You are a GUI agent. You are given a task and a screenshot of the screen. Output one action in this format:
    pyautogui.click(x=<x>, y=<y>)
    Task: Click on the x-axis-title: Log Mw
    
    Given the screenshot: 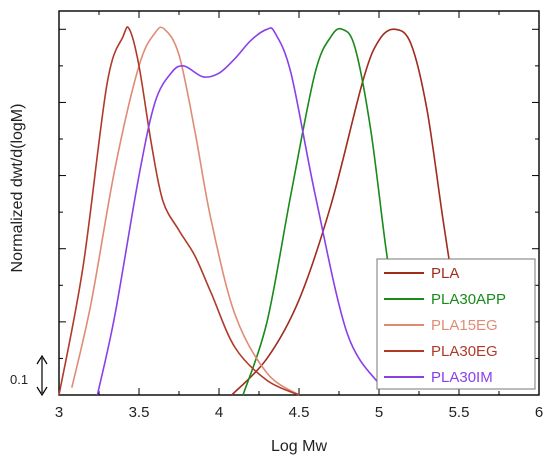 What is the action you would take?
    pyautogui.click(x=299, y=446)
    